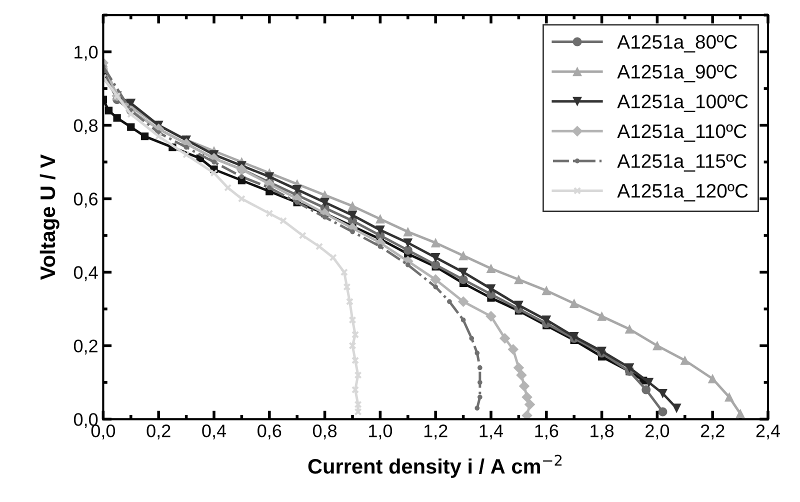  What do you see at coordinates (380, 432) in the screenshot?
I see `x-tick-label: 1,0` at bounding box center [380, 432].